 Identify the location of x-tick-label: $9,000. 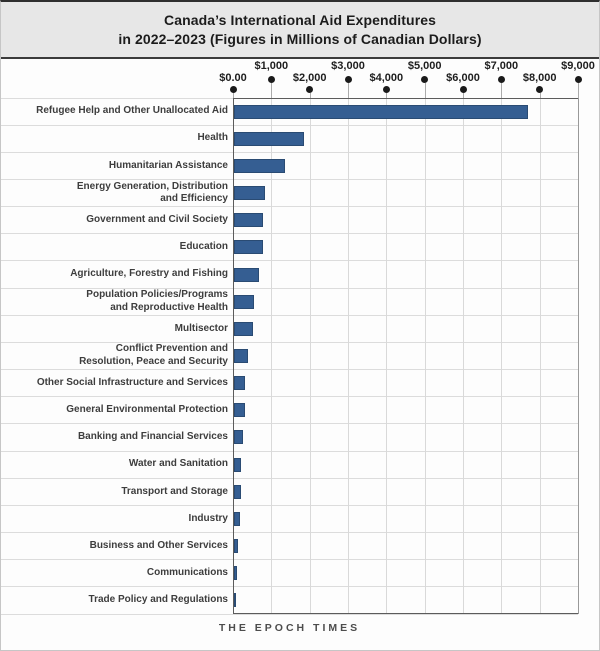
(578, 66).